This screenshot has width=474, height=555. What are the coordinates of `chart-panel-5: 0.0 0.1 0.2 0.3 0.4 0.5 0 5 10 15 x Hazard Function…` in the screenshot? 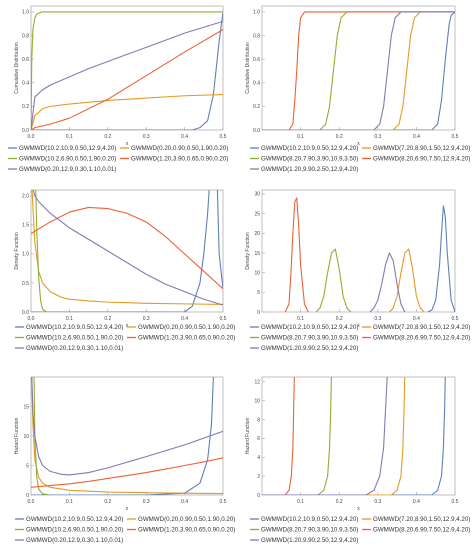 It's located at (124, 460).